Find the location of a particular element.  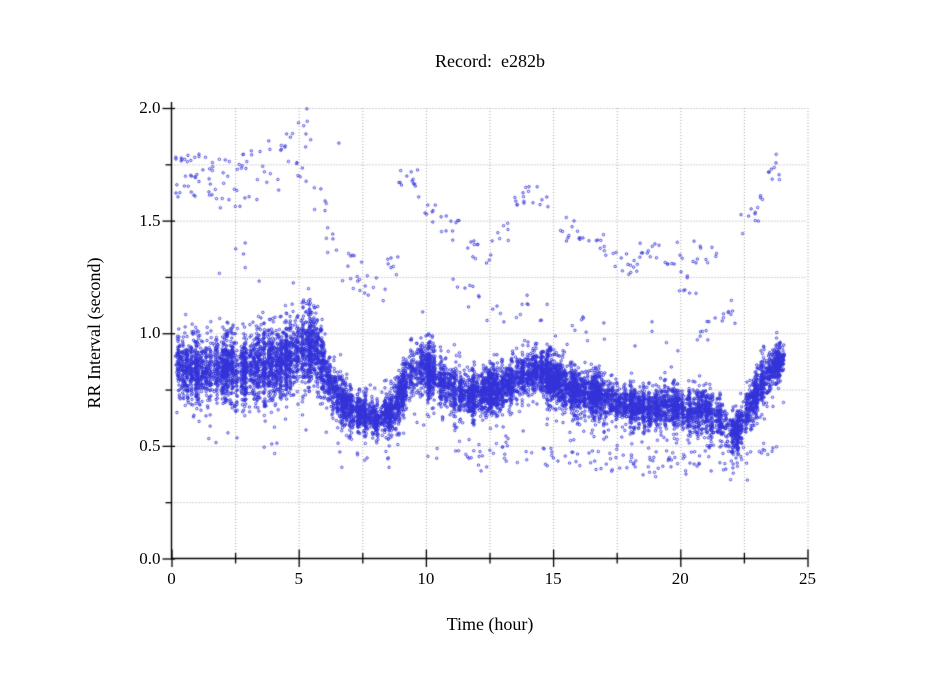

y-tick-label: 2.0 is located at coordinates (150, 107).